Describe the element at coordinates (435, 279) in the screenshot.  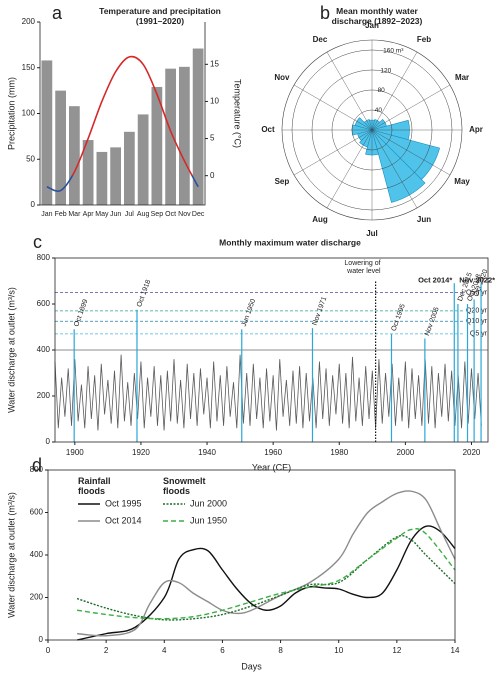
I see `event-label: Oct 2014*` at that location.